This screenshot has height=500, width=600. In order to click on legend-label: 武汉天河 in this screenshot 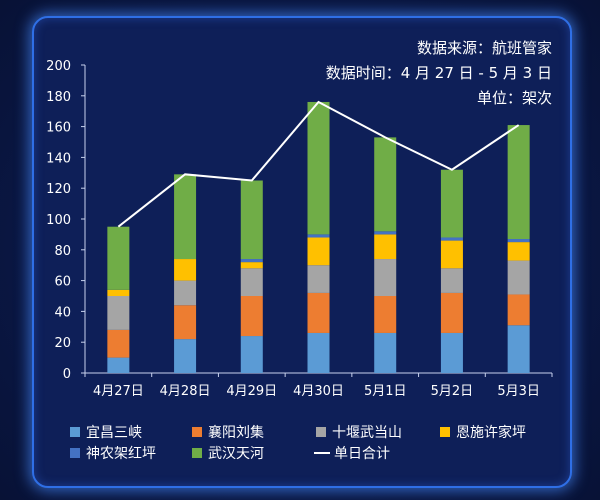, I will do `click(236, 454)`.